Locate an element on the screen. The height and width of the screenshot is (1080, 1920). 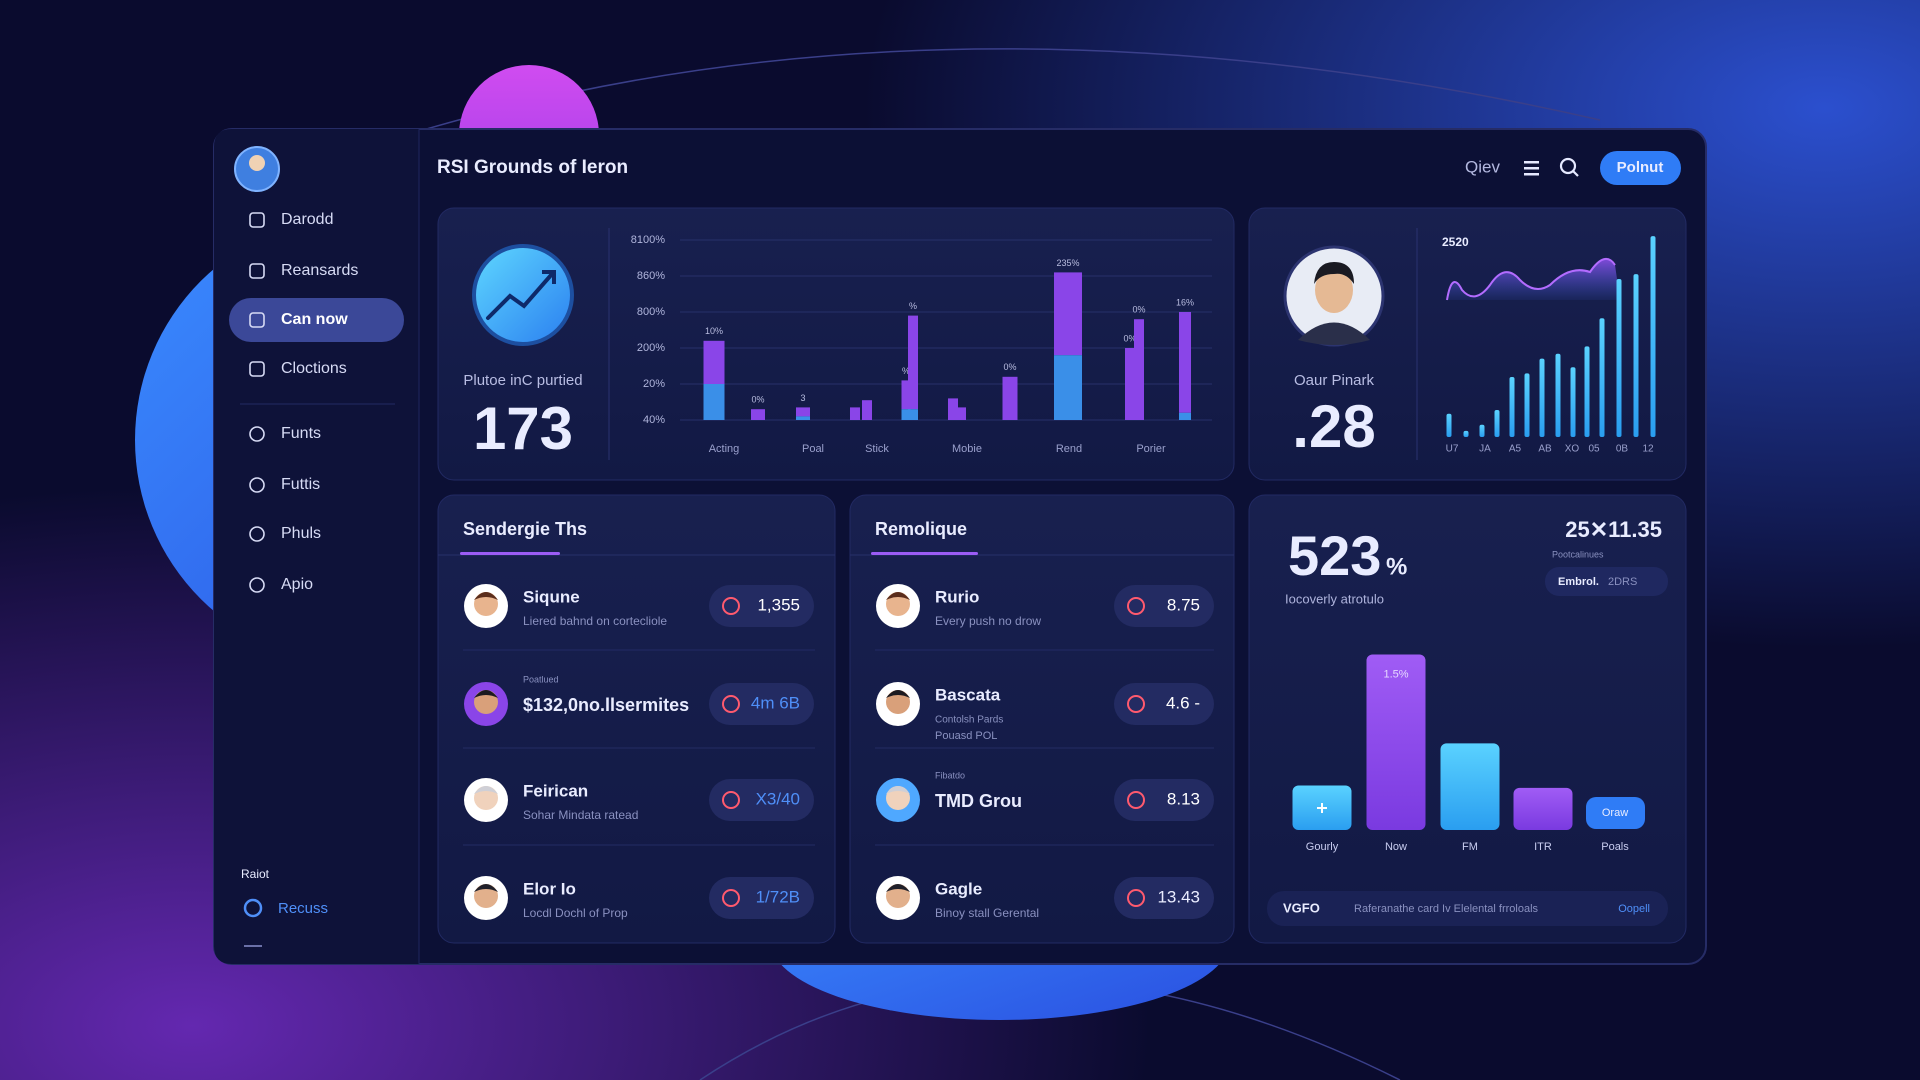
nav-active-pill is located at coordinates (316, 320).